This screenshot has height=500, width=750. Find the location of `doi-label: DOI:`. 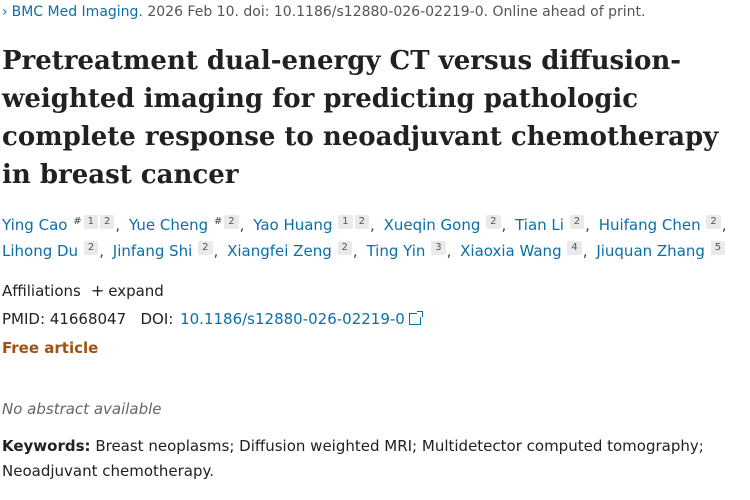

doi-label: DOI: is located at coordinates (157, 319).